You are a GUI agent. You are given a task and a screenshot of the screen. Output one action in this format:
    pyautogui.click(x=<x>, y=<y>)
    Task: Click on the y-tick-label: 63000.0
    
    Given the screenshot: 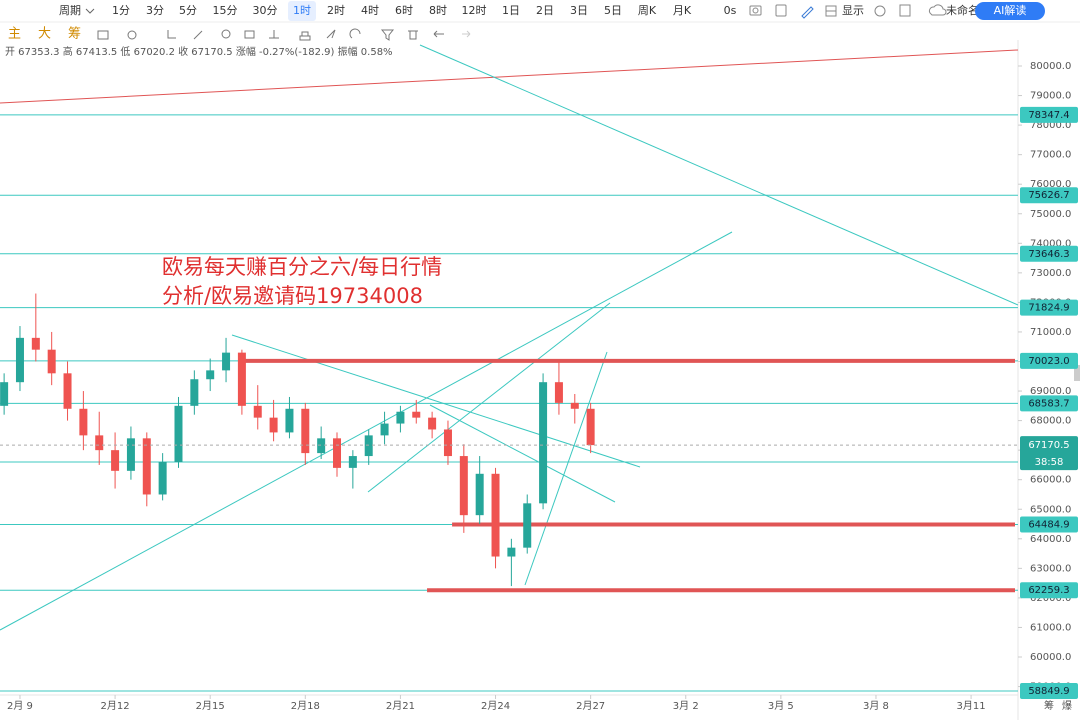 What is the action you would take?
    pyautogui.click(x=1050, y=568)
    